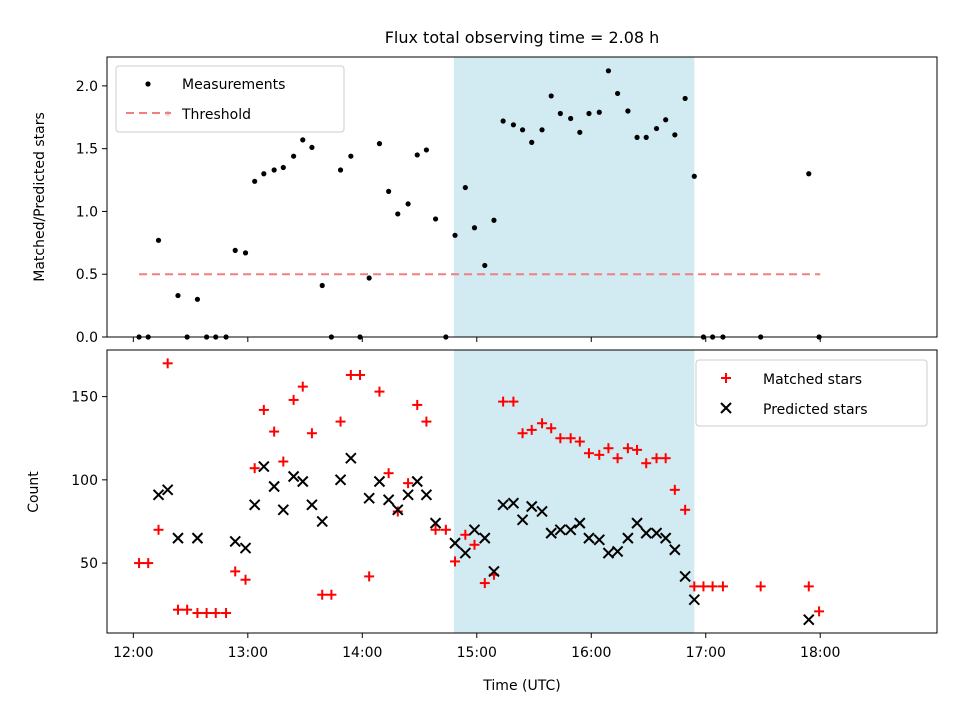 The height and width of the screenshot is (720, 960). I want to click on bottom-legend-box, so click(811, 393).